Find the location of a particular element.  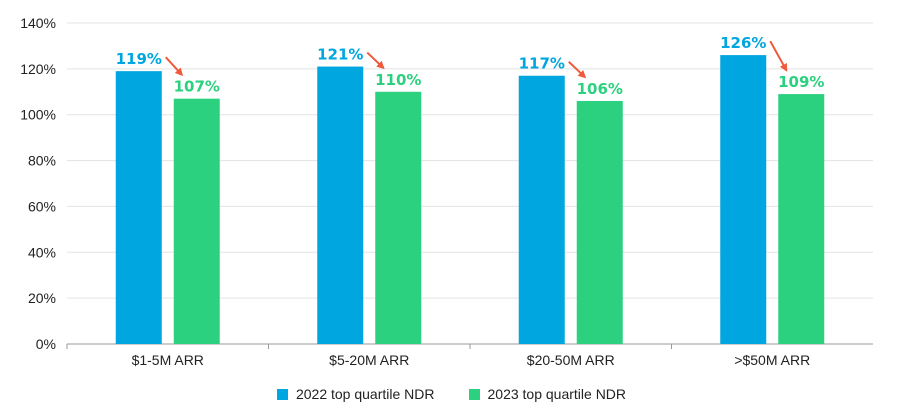

data-label-2022: 119% is located at coordinates (139, 59).